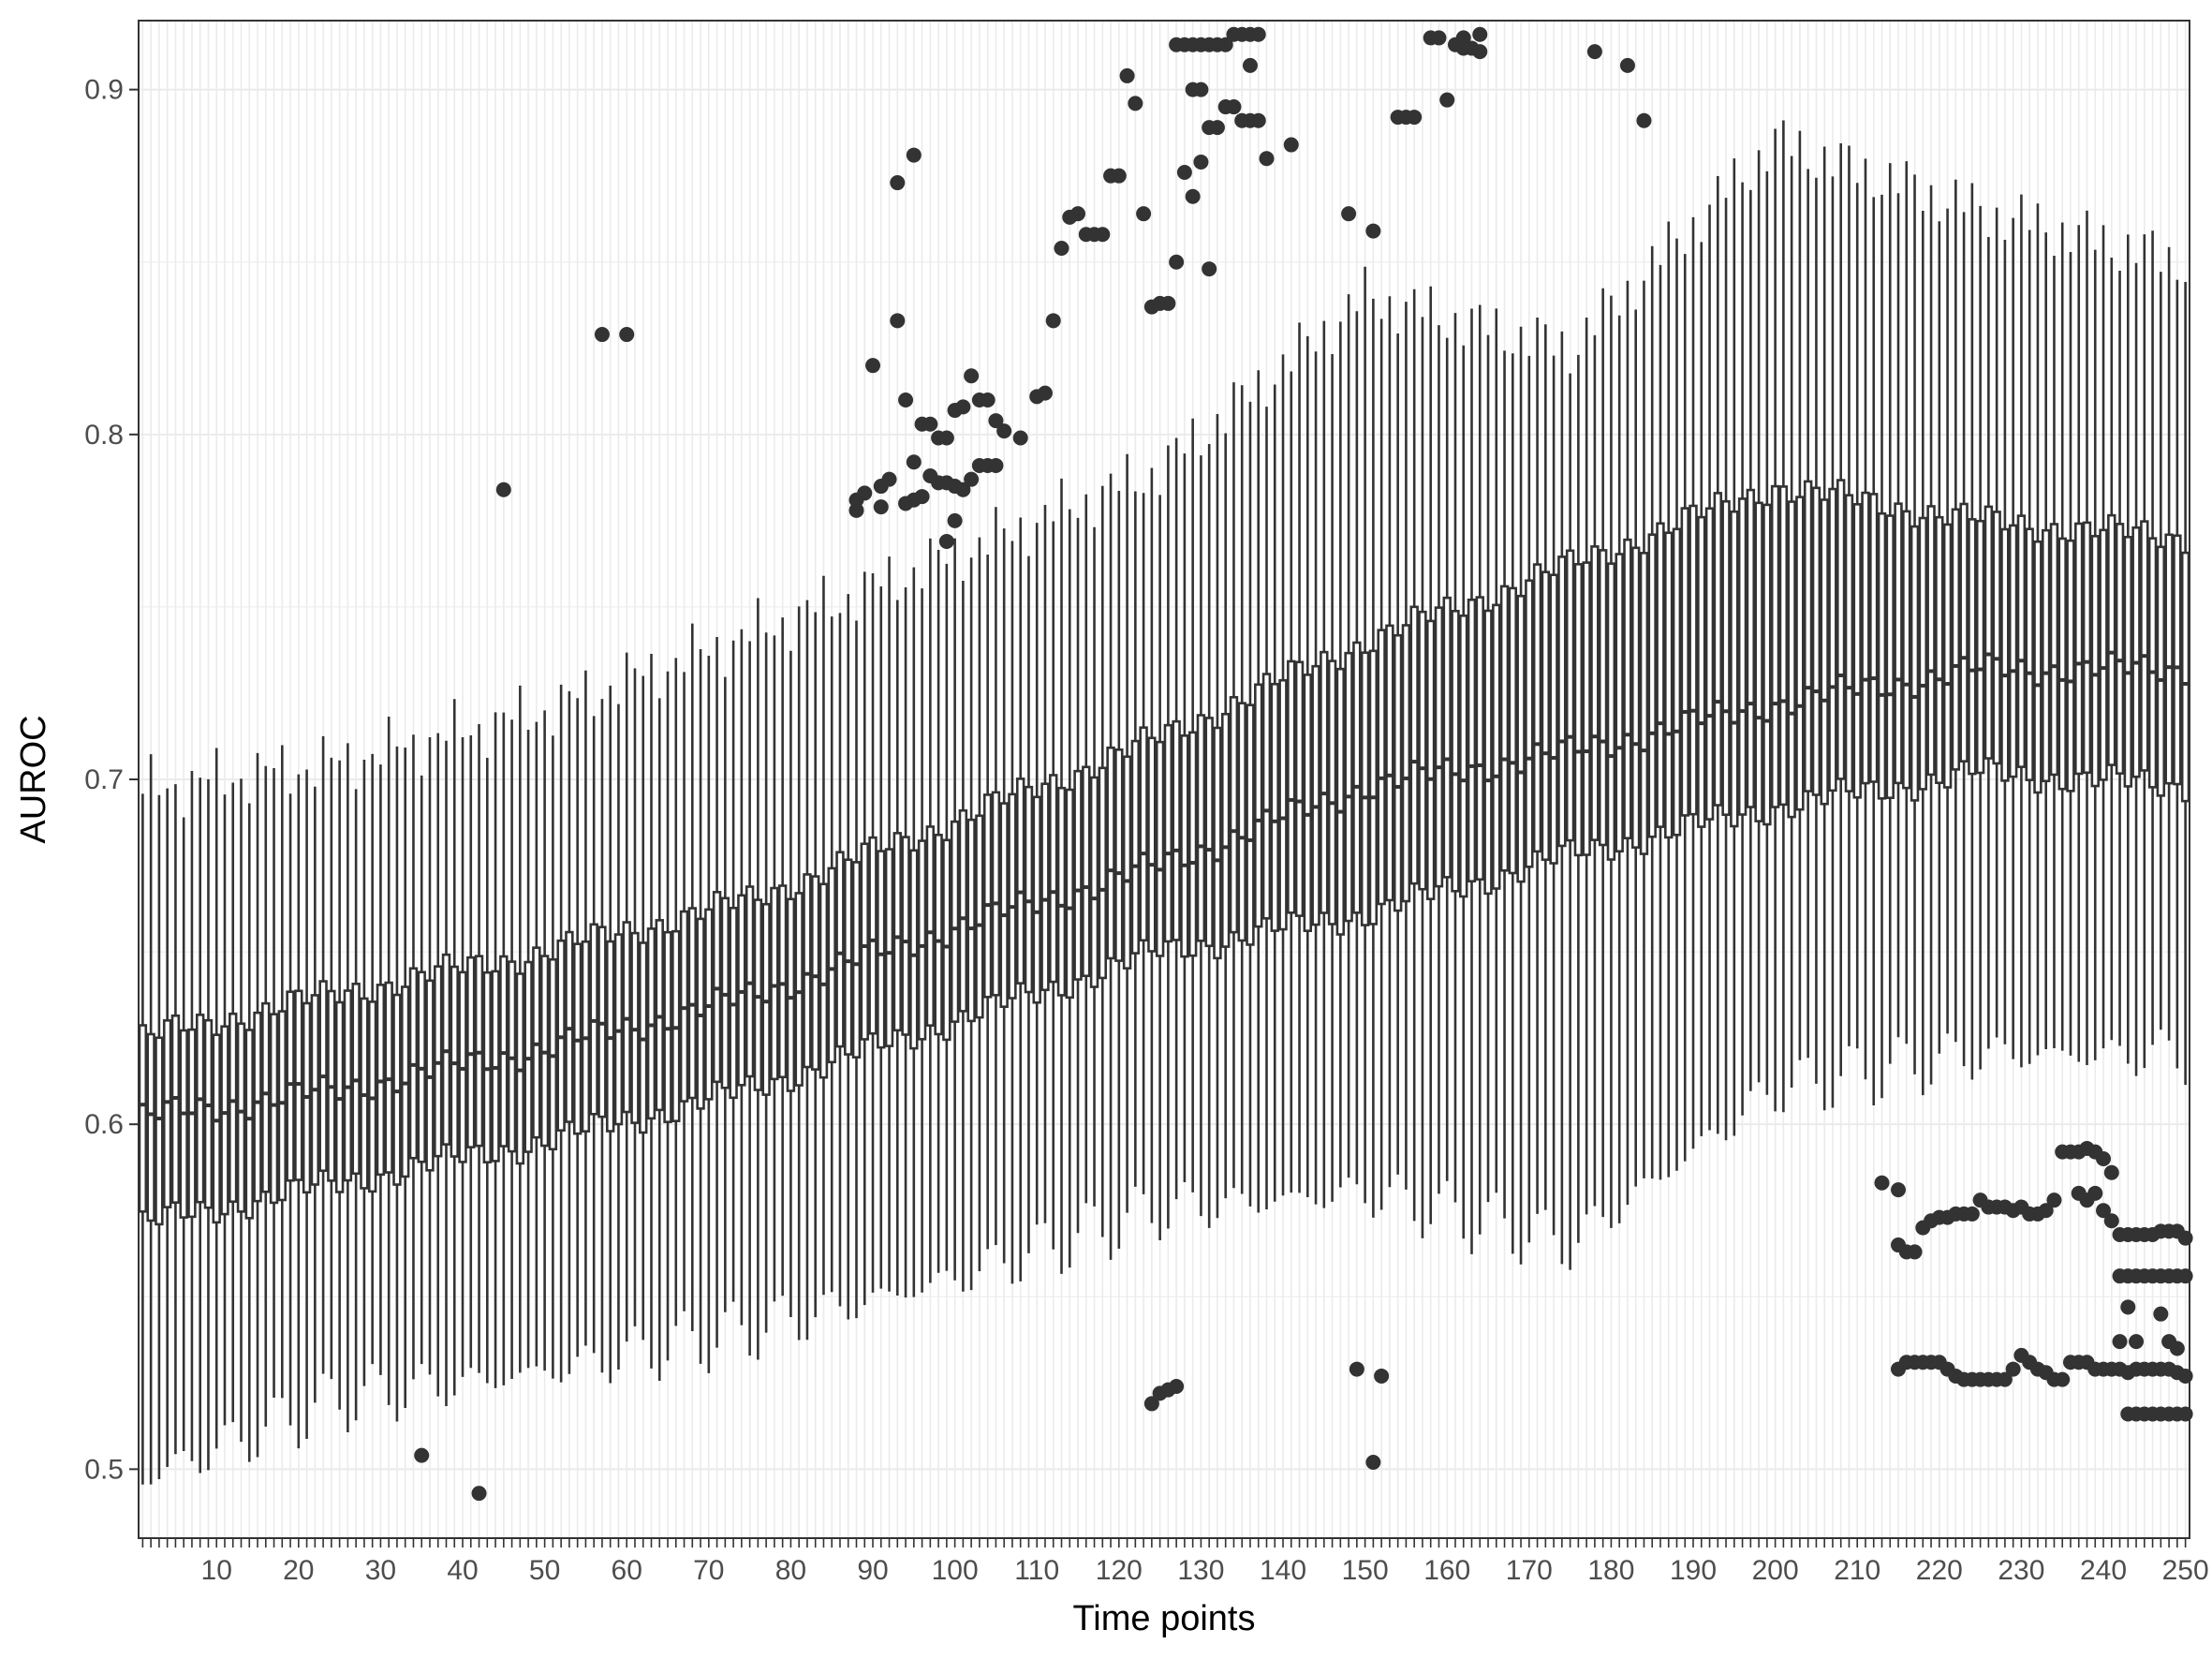 This screenshot has height=1659, width=2212. I want to click on box-t52, so click(561, 1033).